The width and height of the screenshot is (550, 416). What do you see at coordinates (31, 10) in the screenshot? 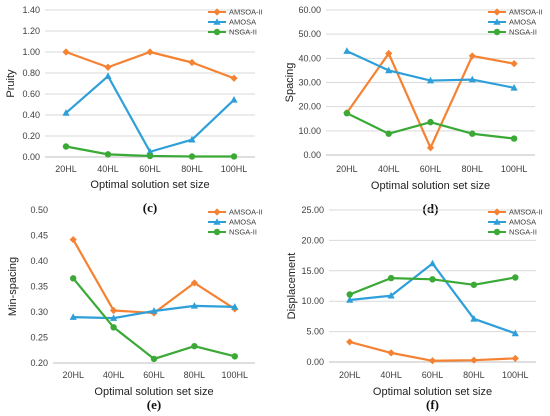
I see `y-tick-label: 1.40` at bounding box center [31, 10].